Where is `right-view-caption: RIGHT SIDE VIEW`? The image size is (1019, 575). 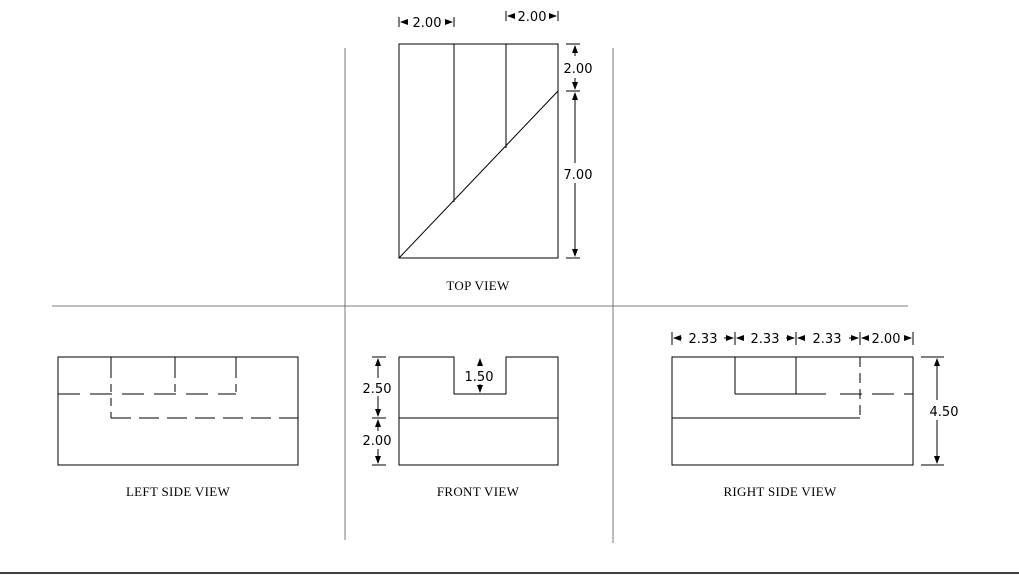
right-view-caption: RIGHT SIDE VIEW is located at coordinates (779, 491).